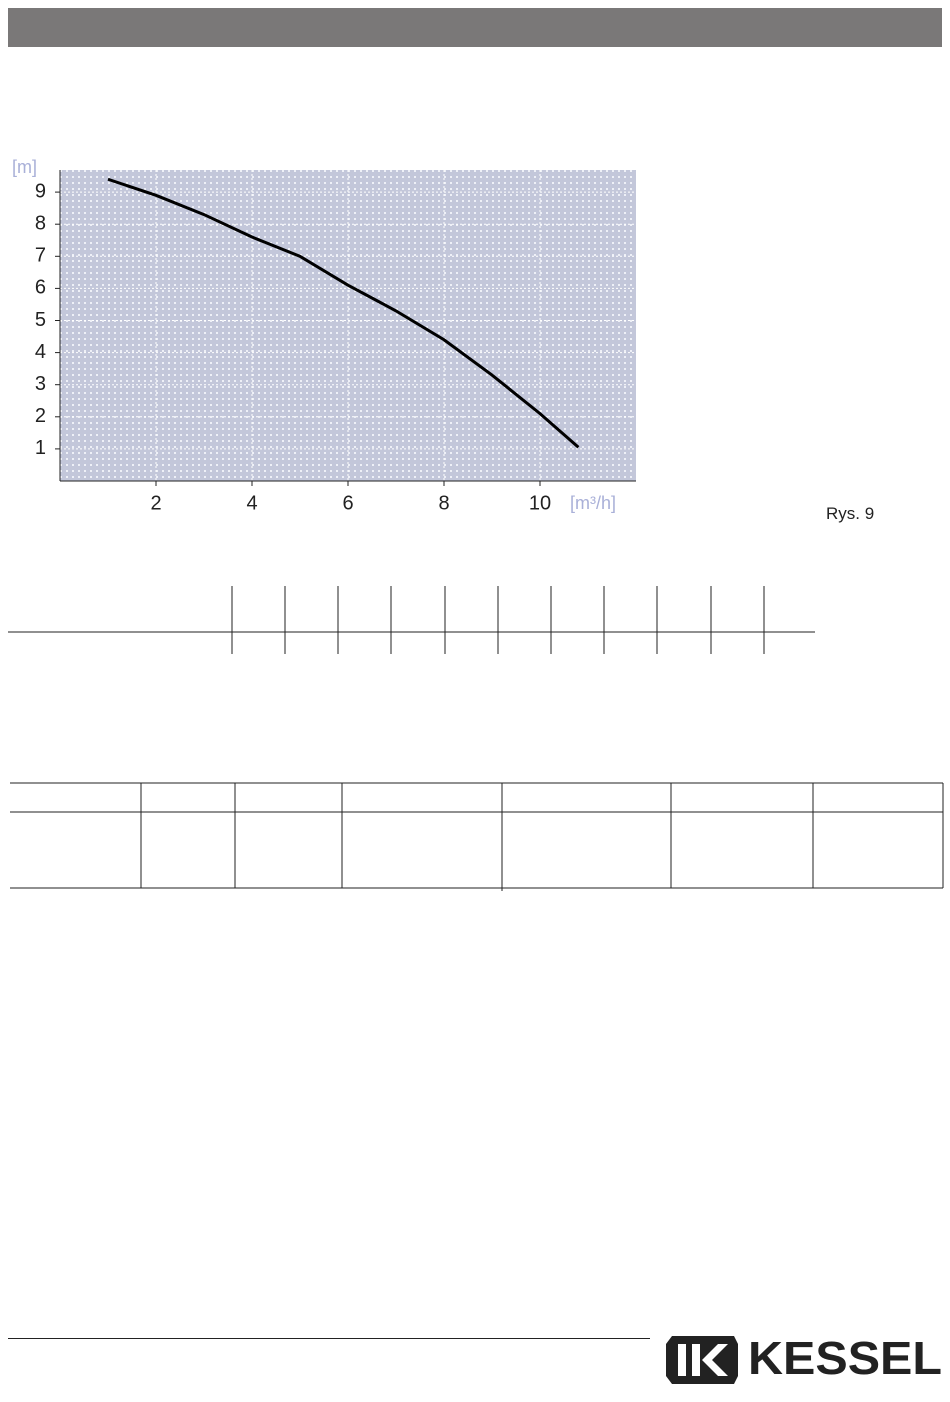  What do you see at coordinates (347, 503) in the screenshot?
I see `x-tick-label: 6` at bounding box center [347, 503].